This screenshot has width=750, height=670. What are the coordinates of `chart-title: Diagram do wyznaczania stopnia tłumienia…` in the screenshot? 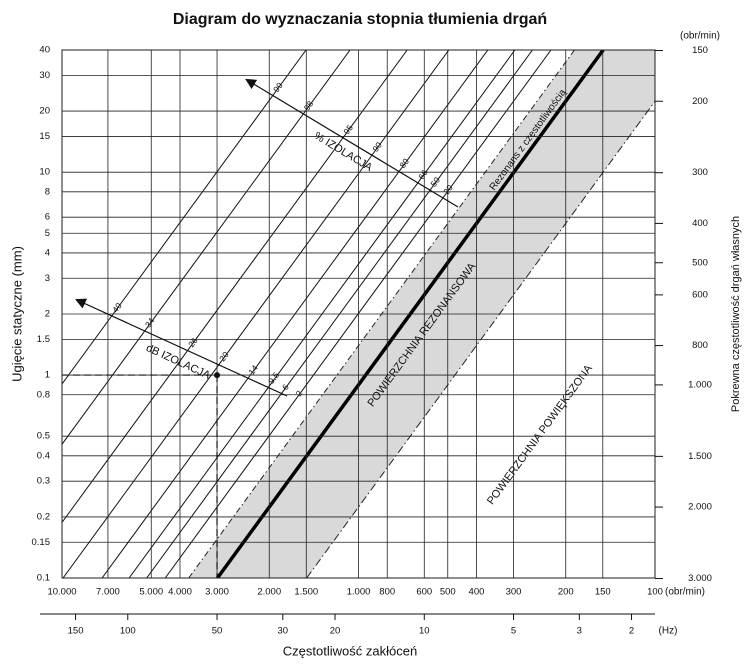 It's located at (360, 19).